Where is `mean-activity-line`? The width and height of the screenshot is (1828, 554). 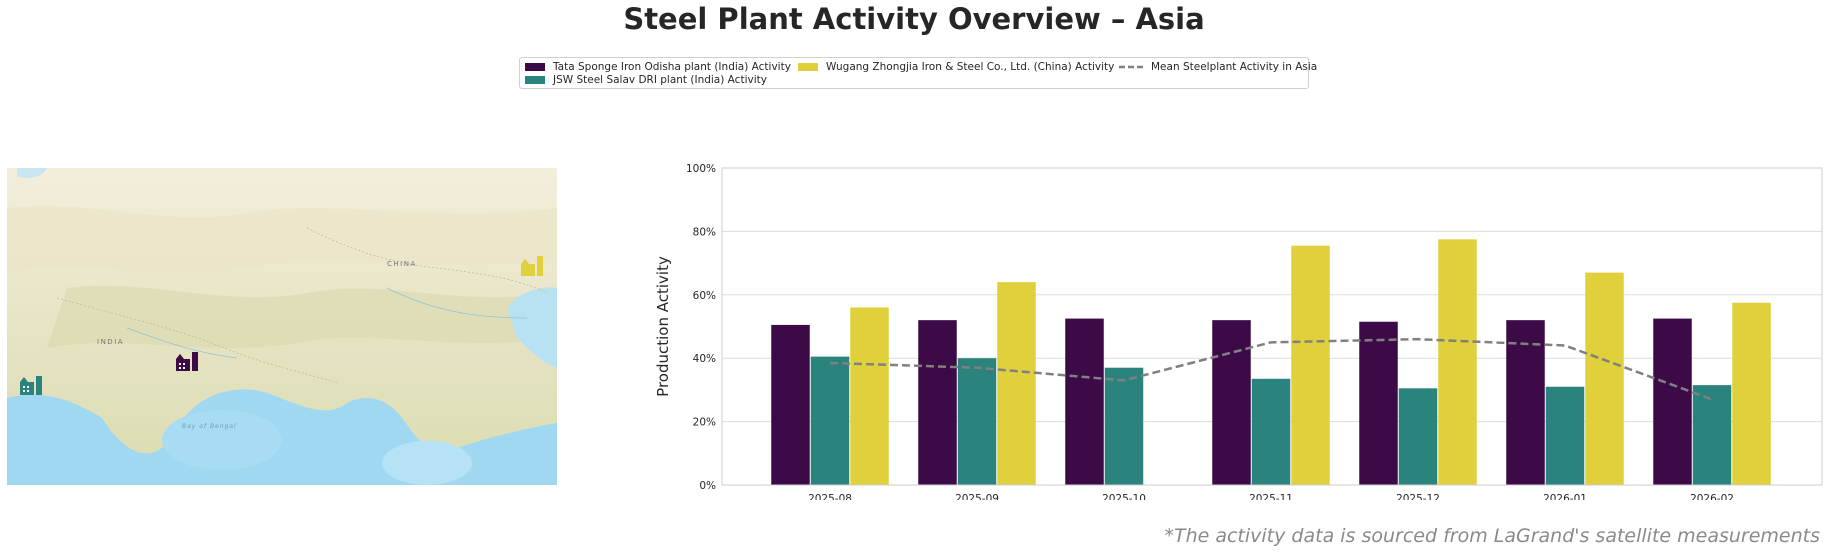
mean-activity-line is located at coordinates (1271, 369).